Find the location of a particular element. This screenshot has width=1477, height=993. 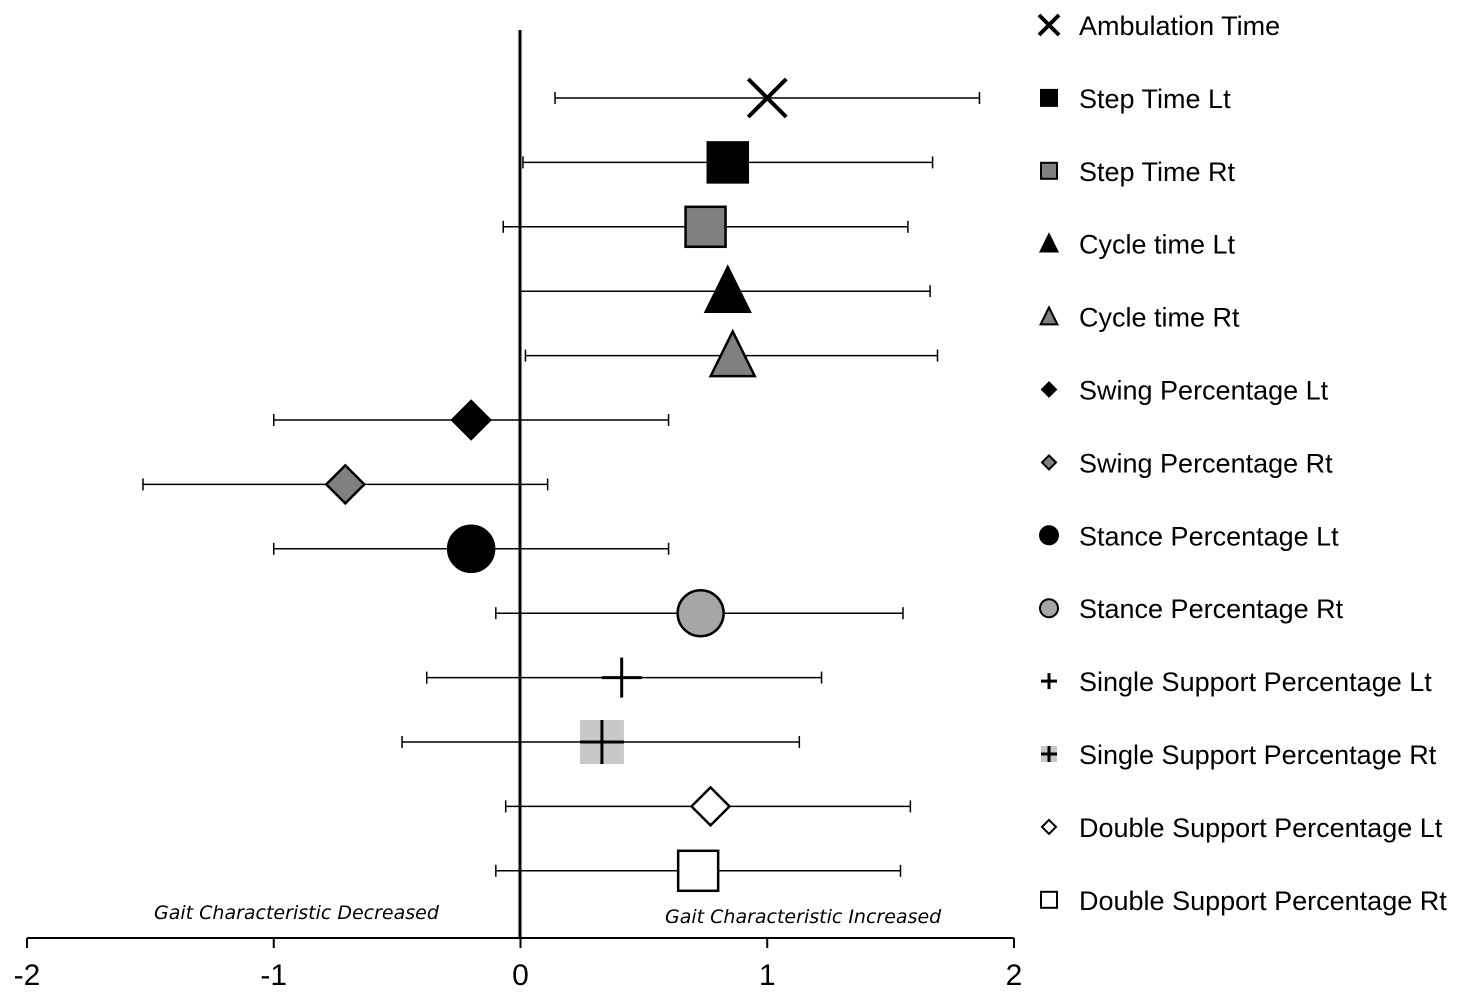

legend-item: Step Time Lt is located at coordinates (1135, 99).